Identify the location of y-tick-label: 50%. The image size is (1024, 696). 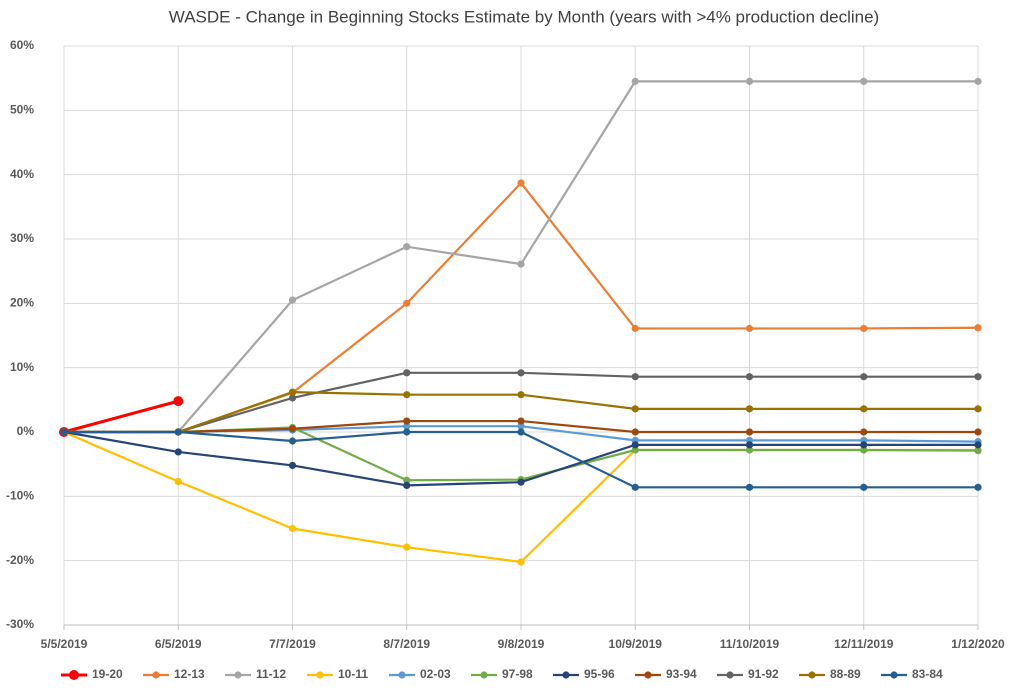
(22, 110).